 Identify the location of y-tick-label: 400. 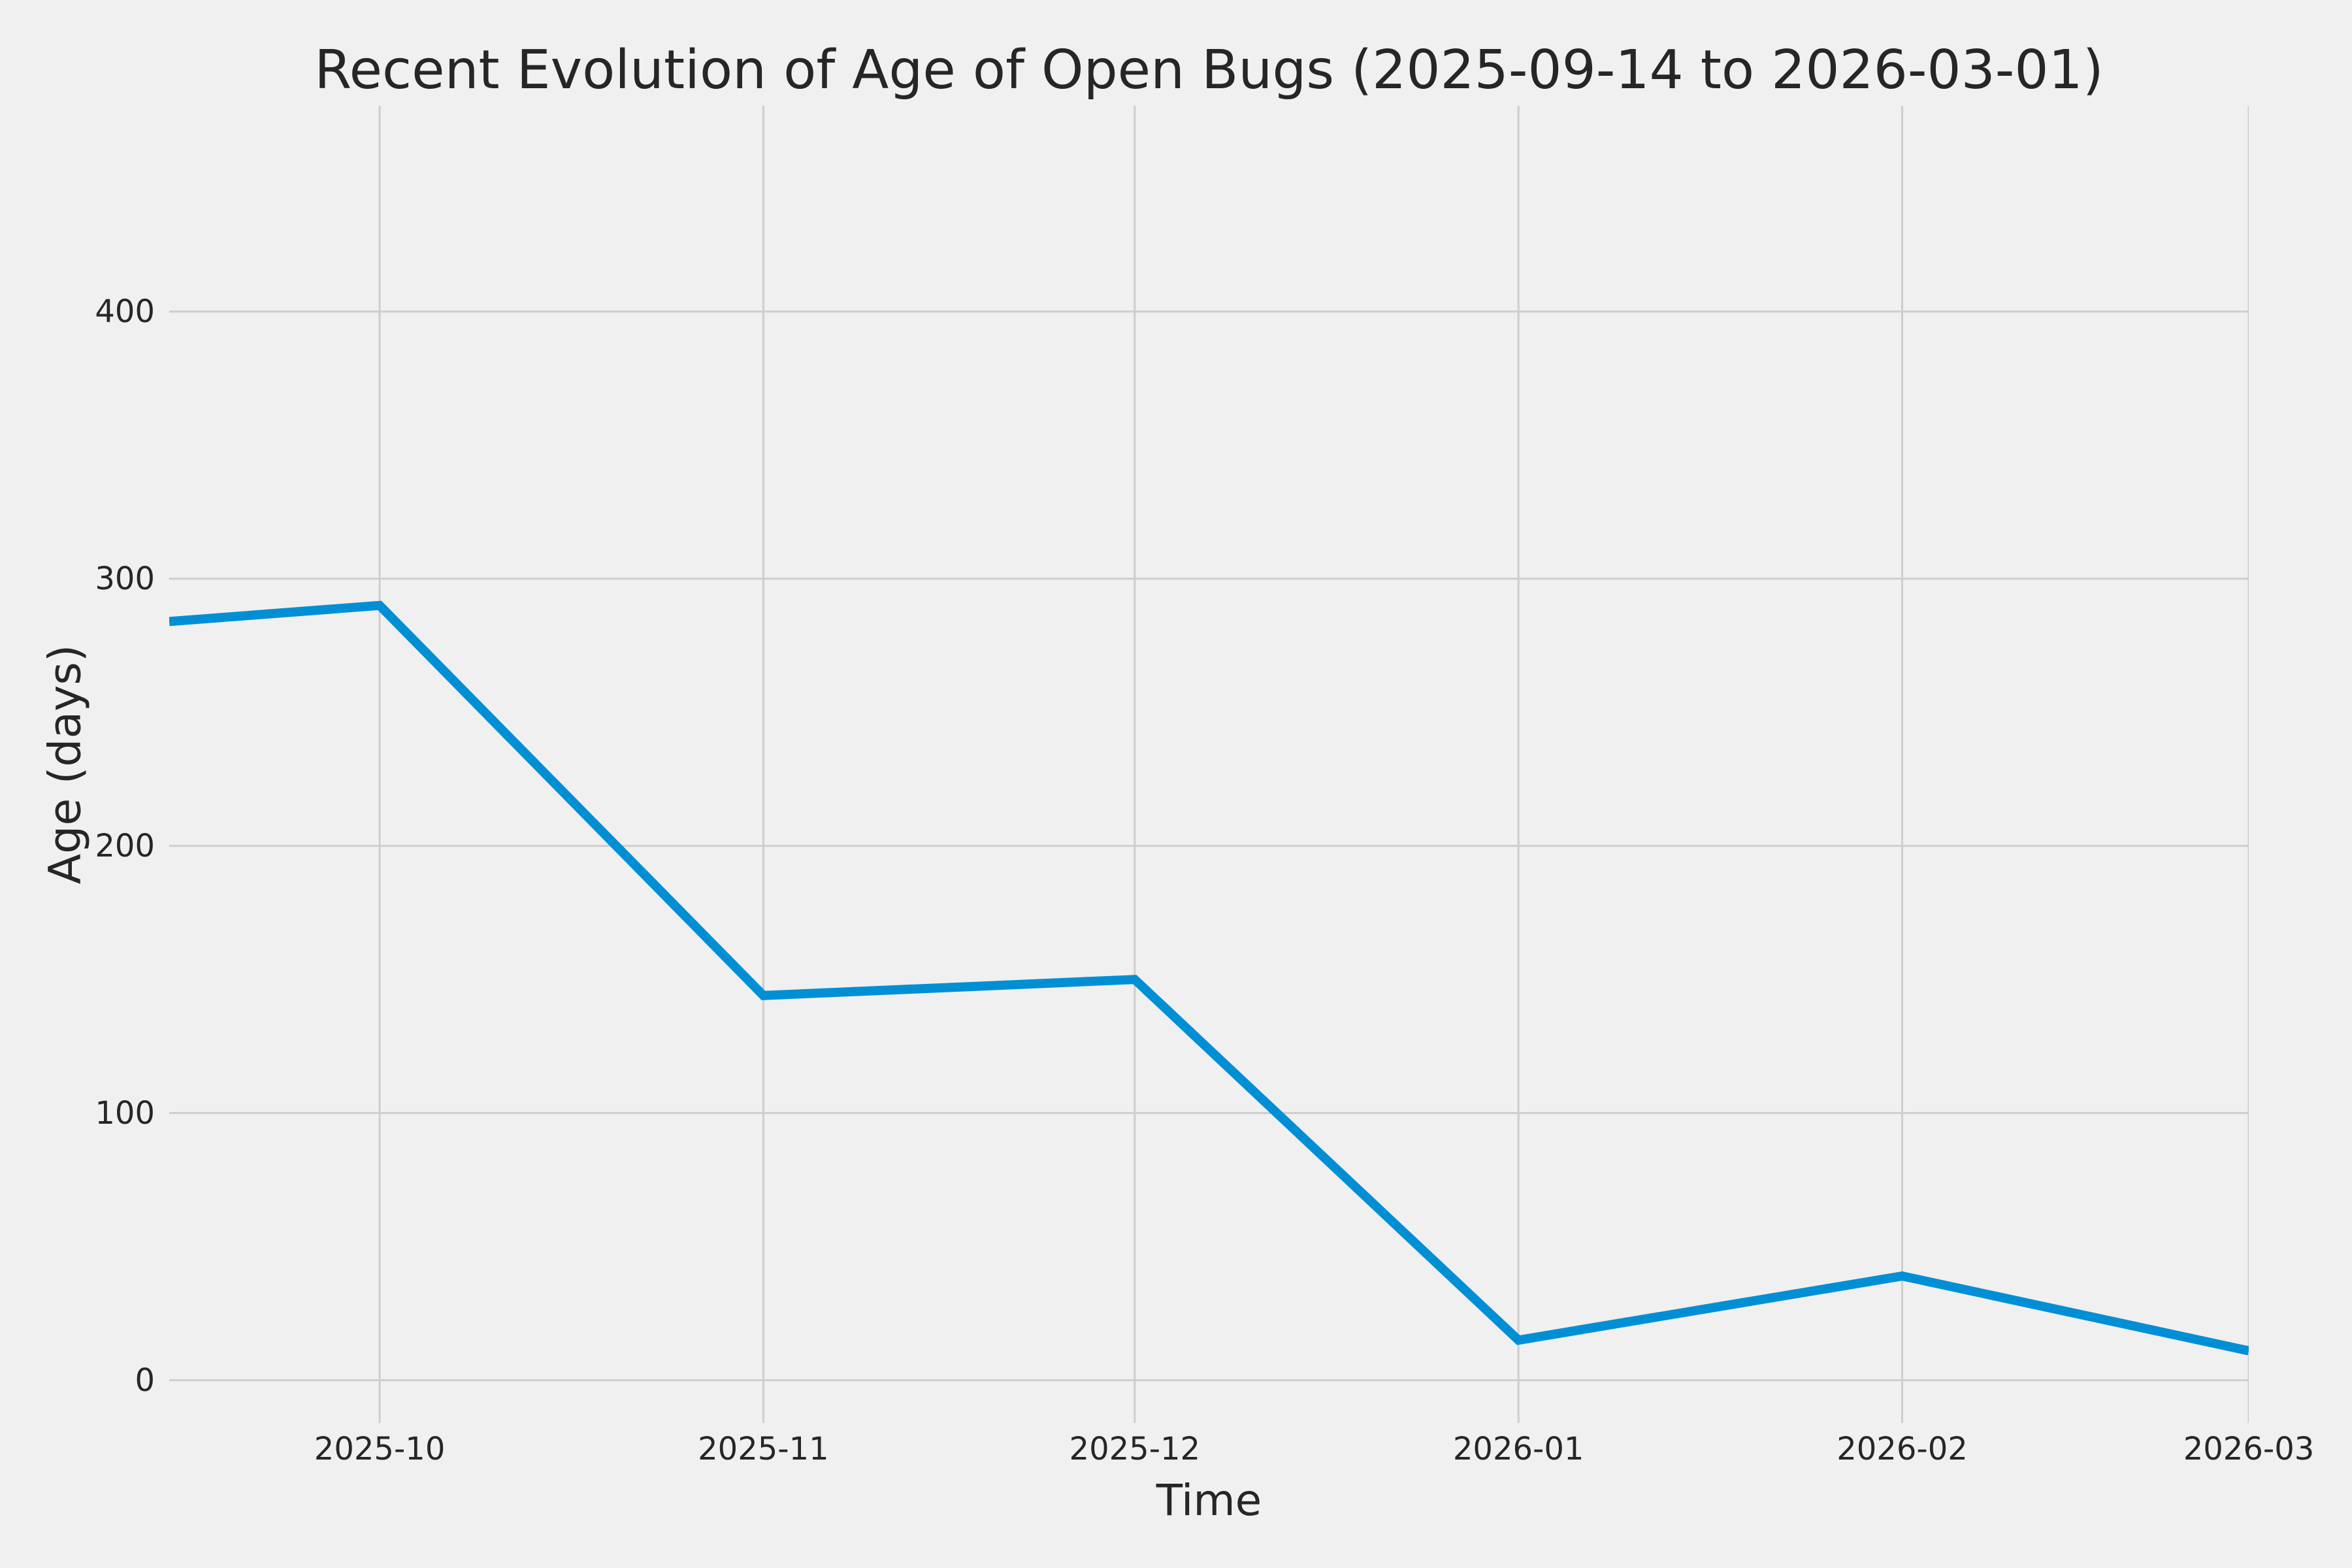
(125, 311).